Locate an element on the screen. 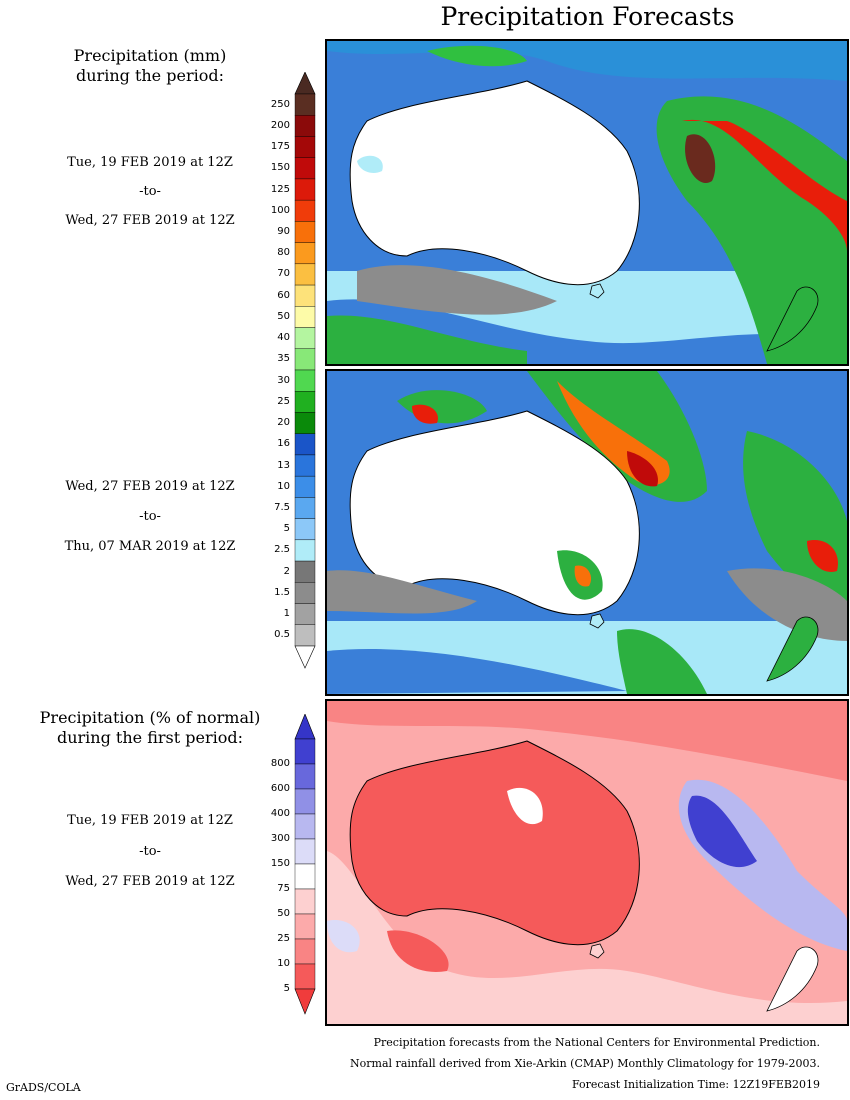  mm-colorbar is located at coordinates (305, 370).